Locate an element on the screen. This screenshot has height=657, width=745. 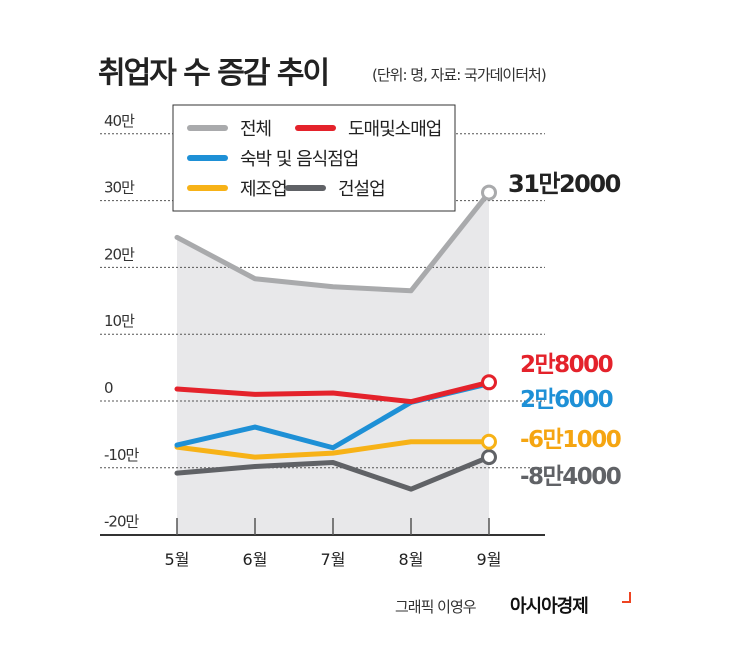
end-value-label: 31만2000 is located at coordinates (564, 184).